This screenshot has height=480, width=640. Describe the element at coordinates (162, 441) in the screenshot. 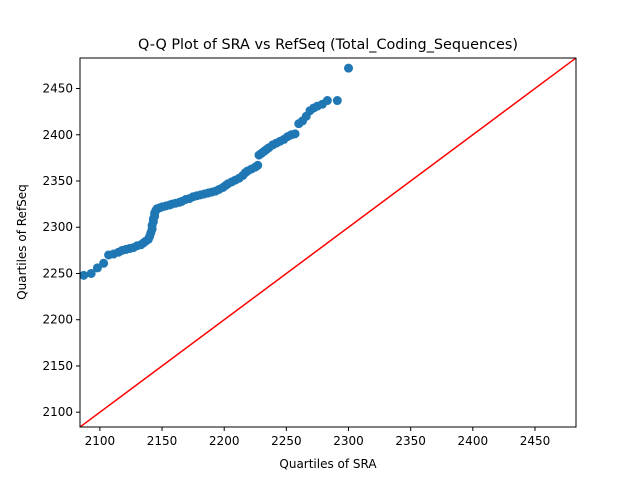

I see `x-tick-label: 2150` at that location.